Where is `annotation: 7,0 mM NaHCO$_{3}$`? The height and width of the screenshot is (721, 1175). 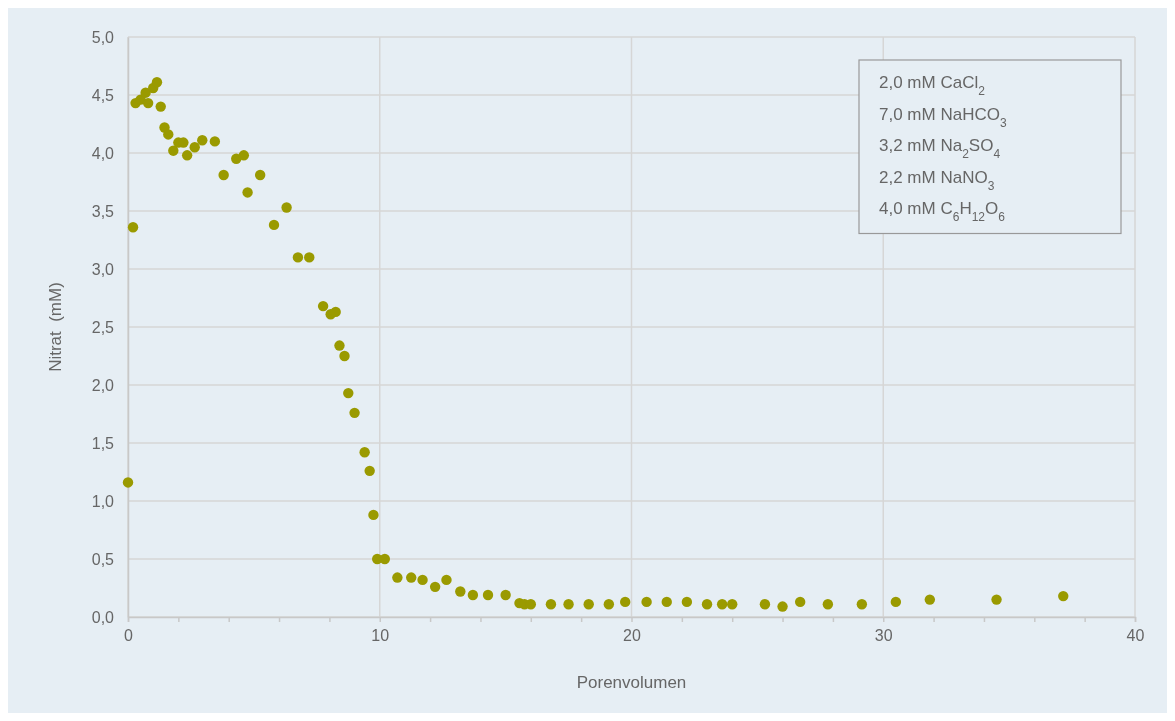
annotation: 7,0 mM NaHCO$_{3}$ is located at coordinates (943, 117).